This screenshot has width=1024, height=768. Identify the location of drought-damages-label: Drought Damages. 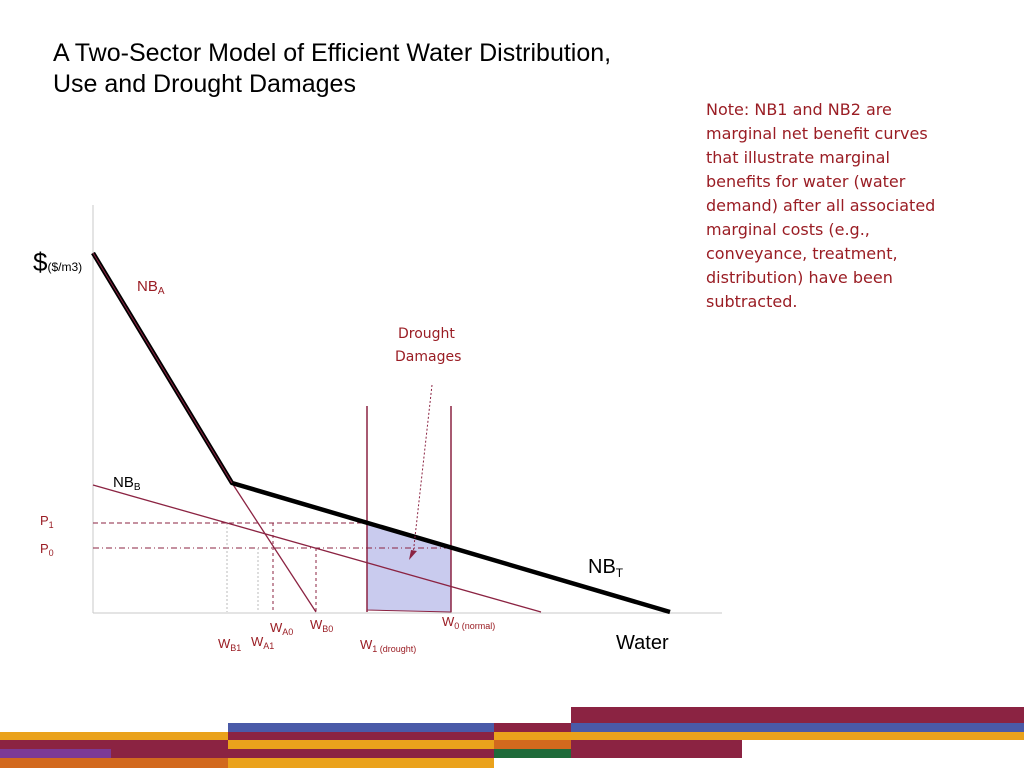
(428, 345).